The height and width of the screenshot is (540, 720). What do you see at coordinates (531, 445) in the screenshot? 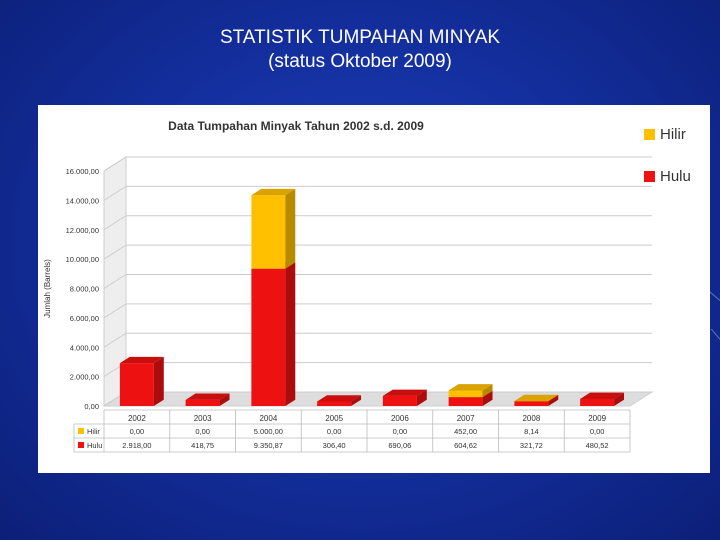
I see `data-label: 321,72` at bounding box center [531, 445].